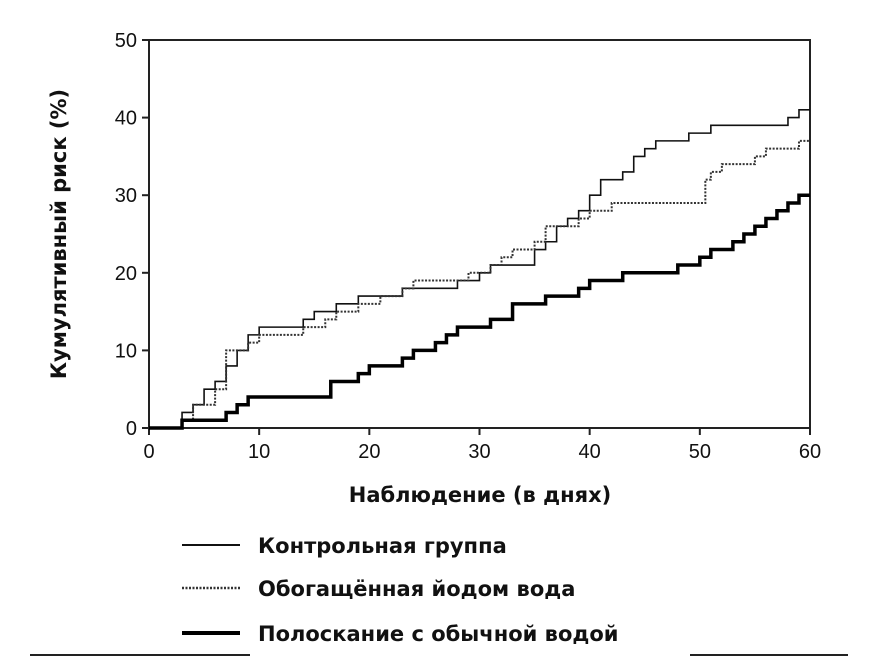 The width and height of the screenshot is (873, 664). Describe the element at coordinates (131, 429) in the screenshot. I see `y-tick-label: 0` at that location.